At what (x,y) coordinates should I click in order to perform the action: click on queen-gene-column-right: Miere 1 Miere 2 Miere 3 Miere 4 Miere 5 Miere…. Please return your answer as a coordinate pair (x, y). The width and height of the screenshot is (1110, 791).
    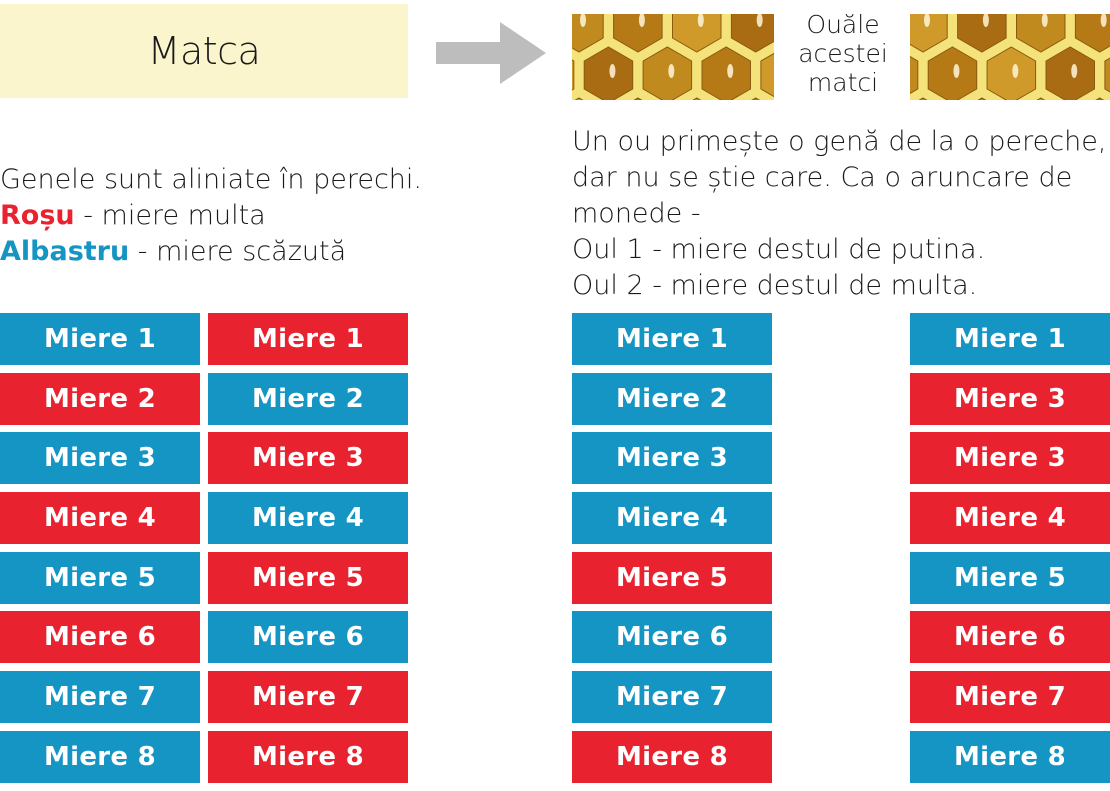
    Looking at the image, I should click on (308, 552).